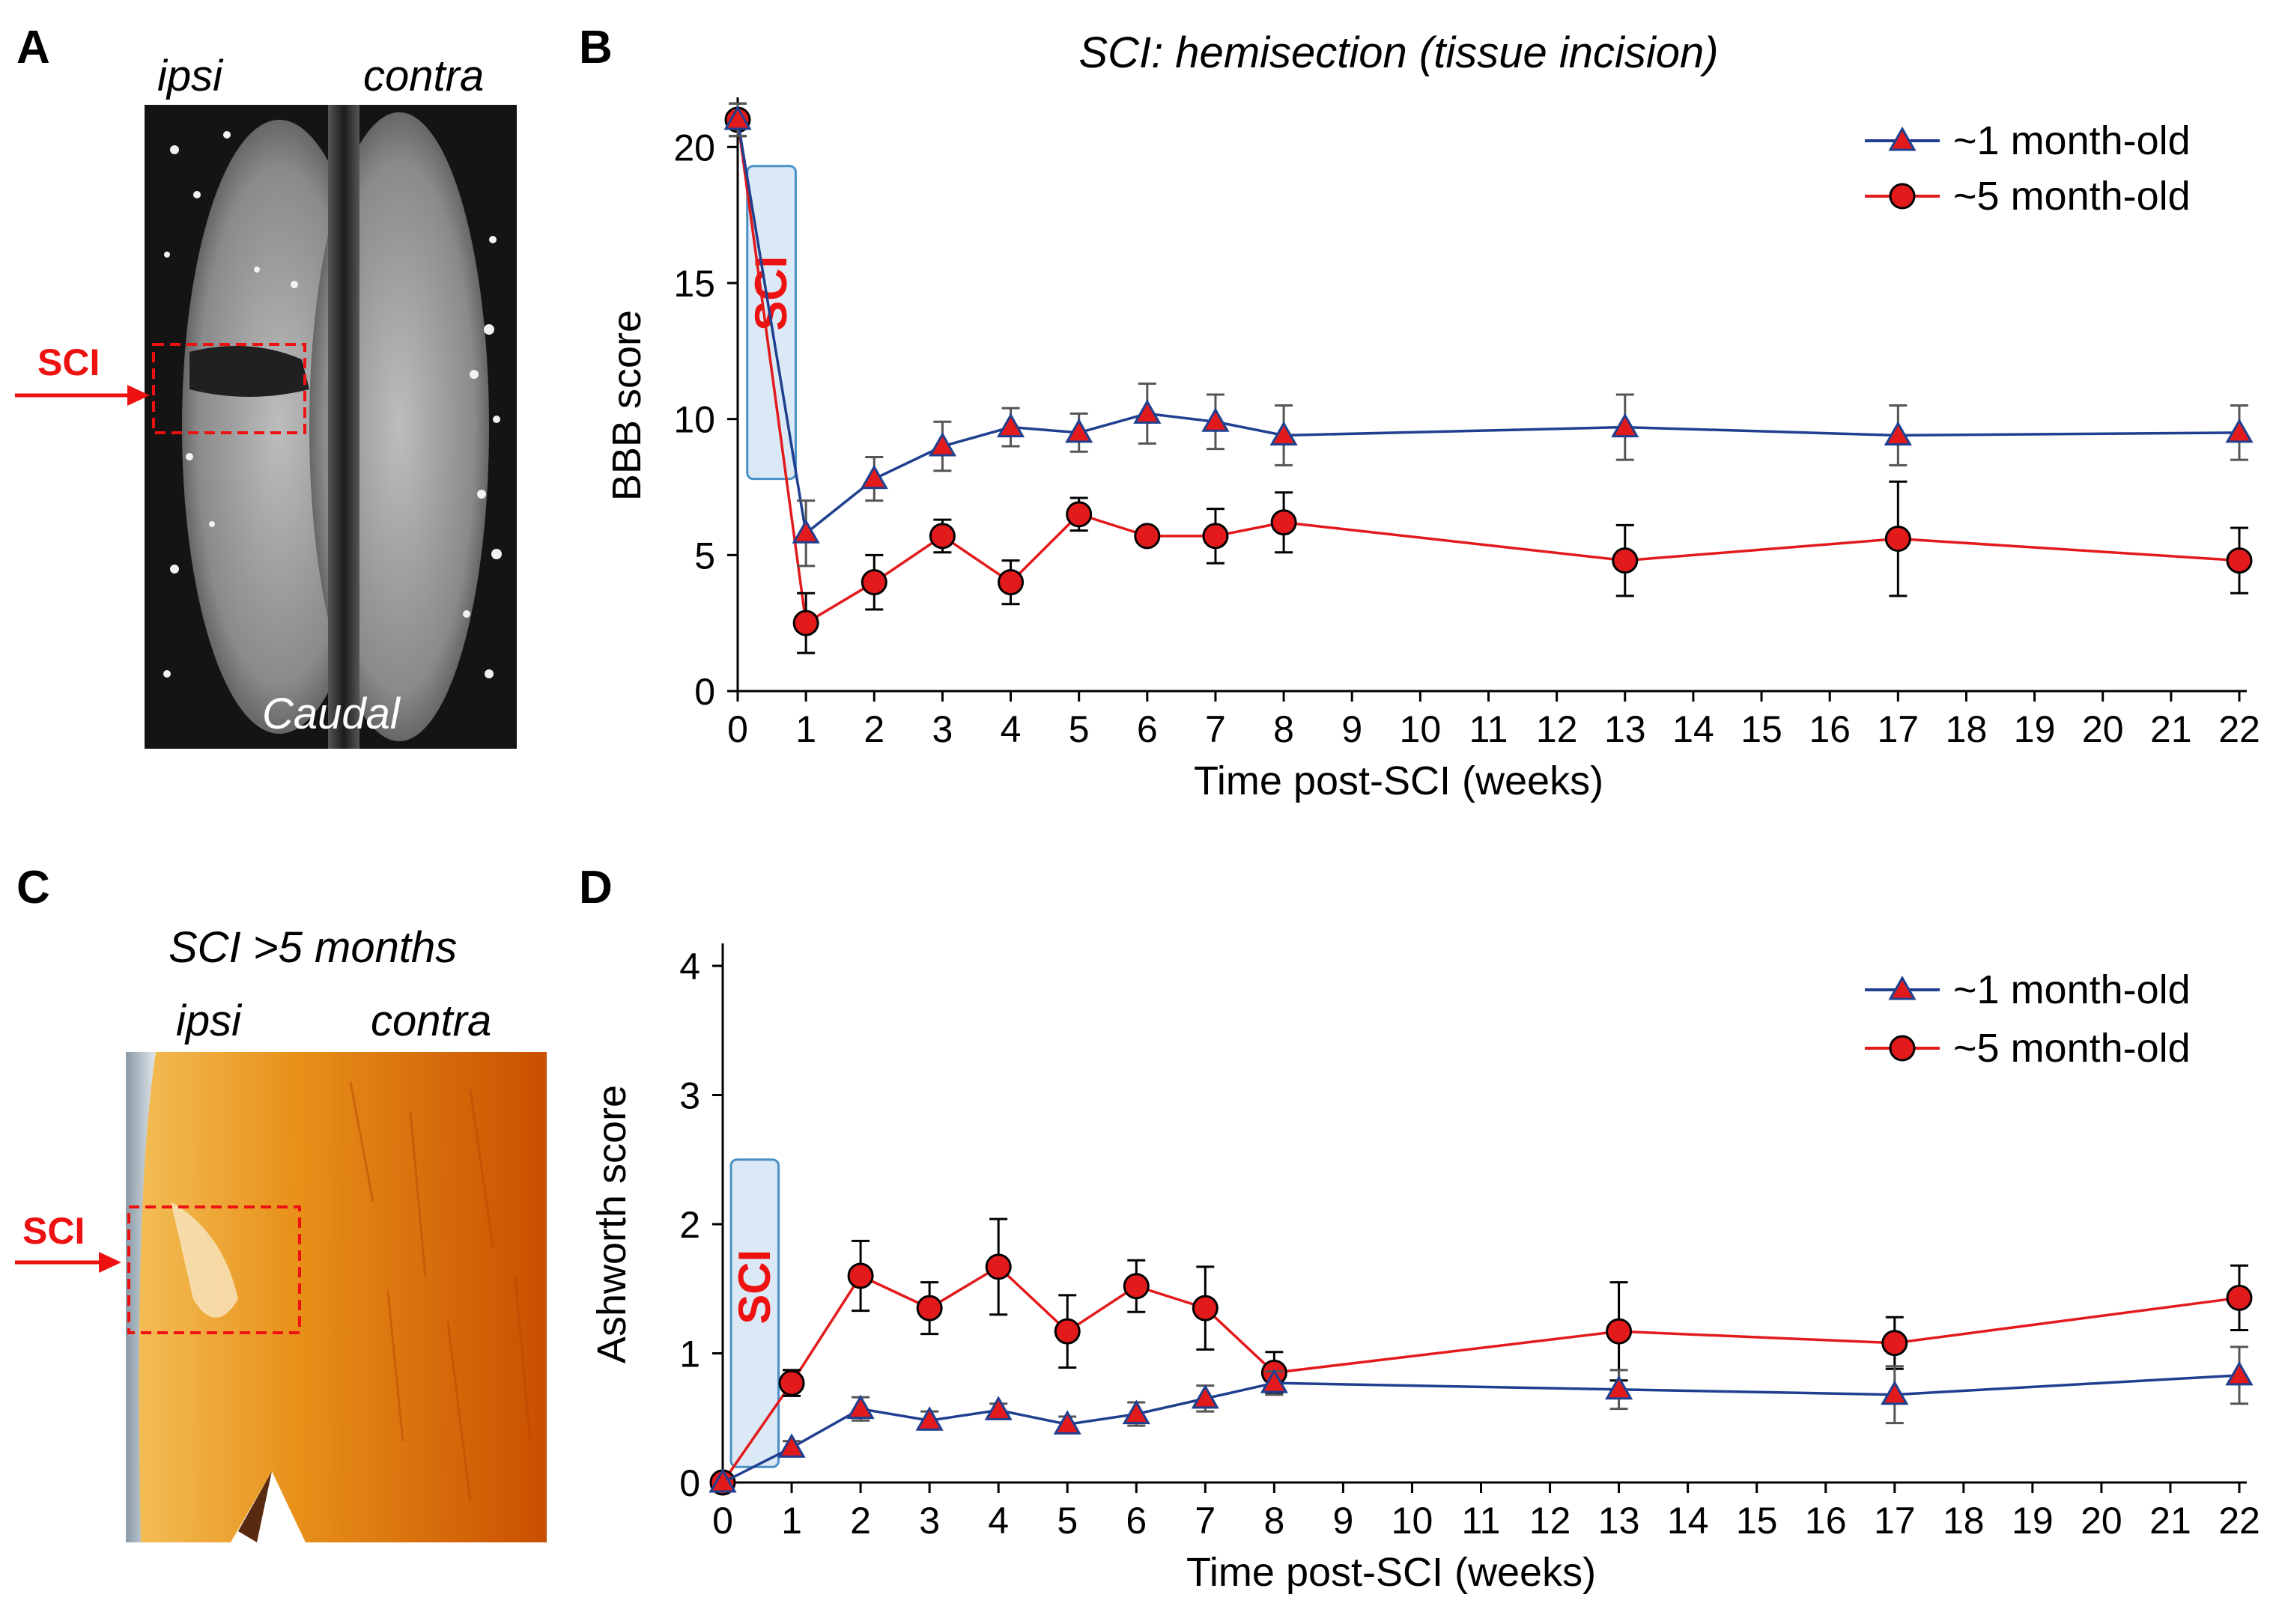 This screenshot has height=1624, width=2276. Describe the element at coordinates (1079, 729) in the screenshot. I see `chart-b-x-tick-label: 5` at that location.